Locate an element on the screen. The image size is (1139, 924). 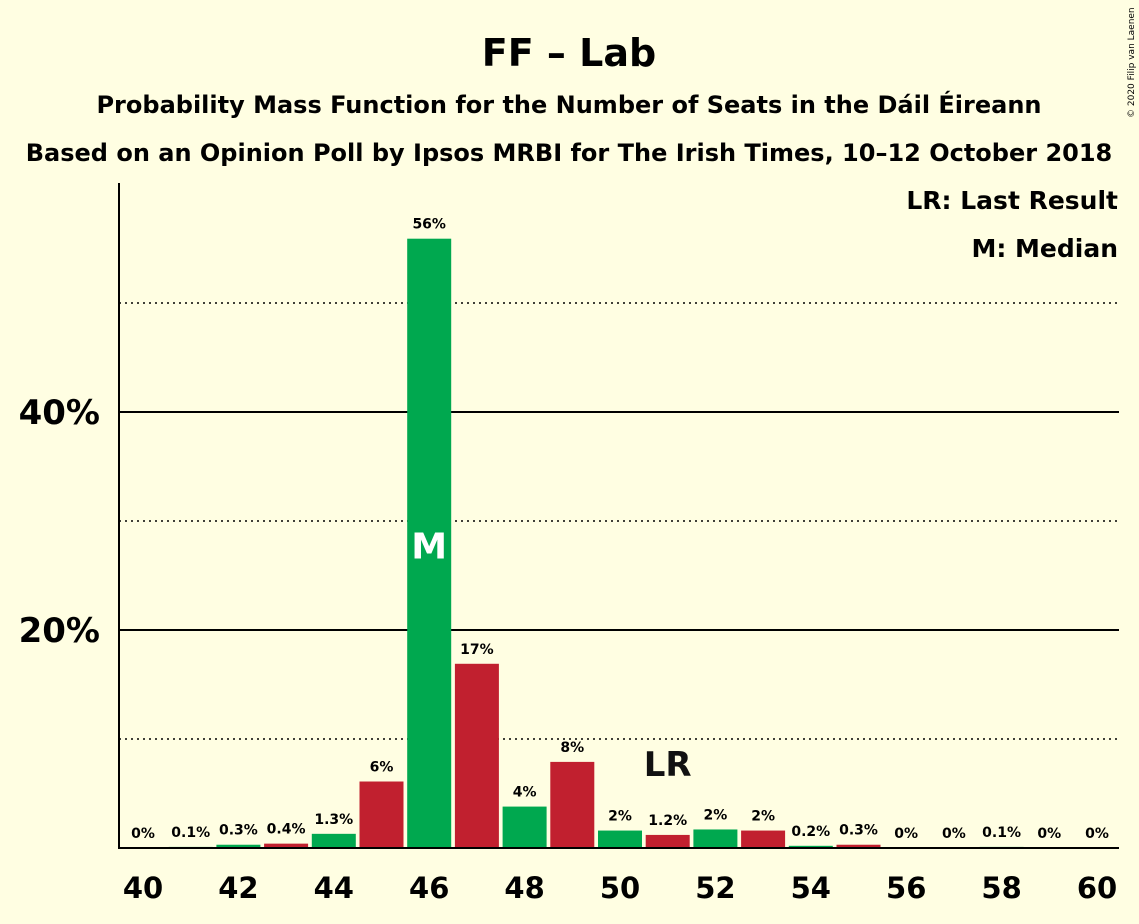
y-tick-label: 20% is located at coordinates (59, 631).